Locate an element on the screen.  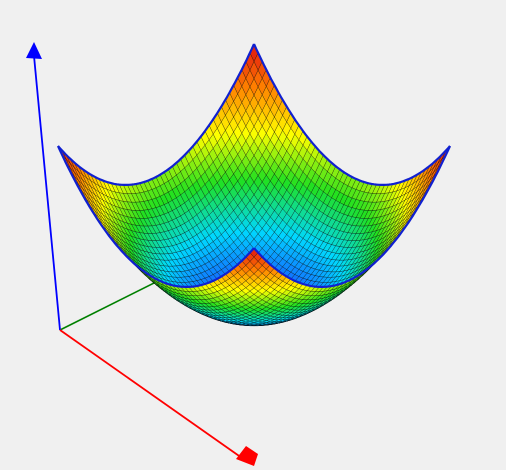
z-axis-line is located at coordinates (47, 193).